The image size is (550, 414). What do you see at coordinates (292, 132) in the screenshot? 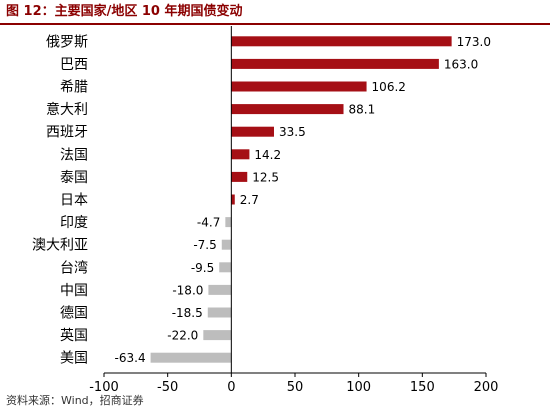
I see `value-label: 33.5` at bounding box center [292, 132].